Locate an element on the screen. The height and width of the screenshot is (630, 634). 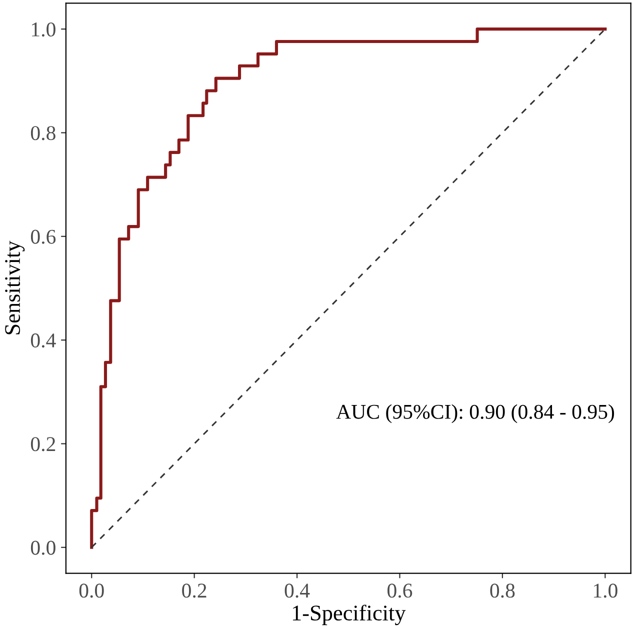
x-tick-label: 0.2 is located at coordinates (194, 591).